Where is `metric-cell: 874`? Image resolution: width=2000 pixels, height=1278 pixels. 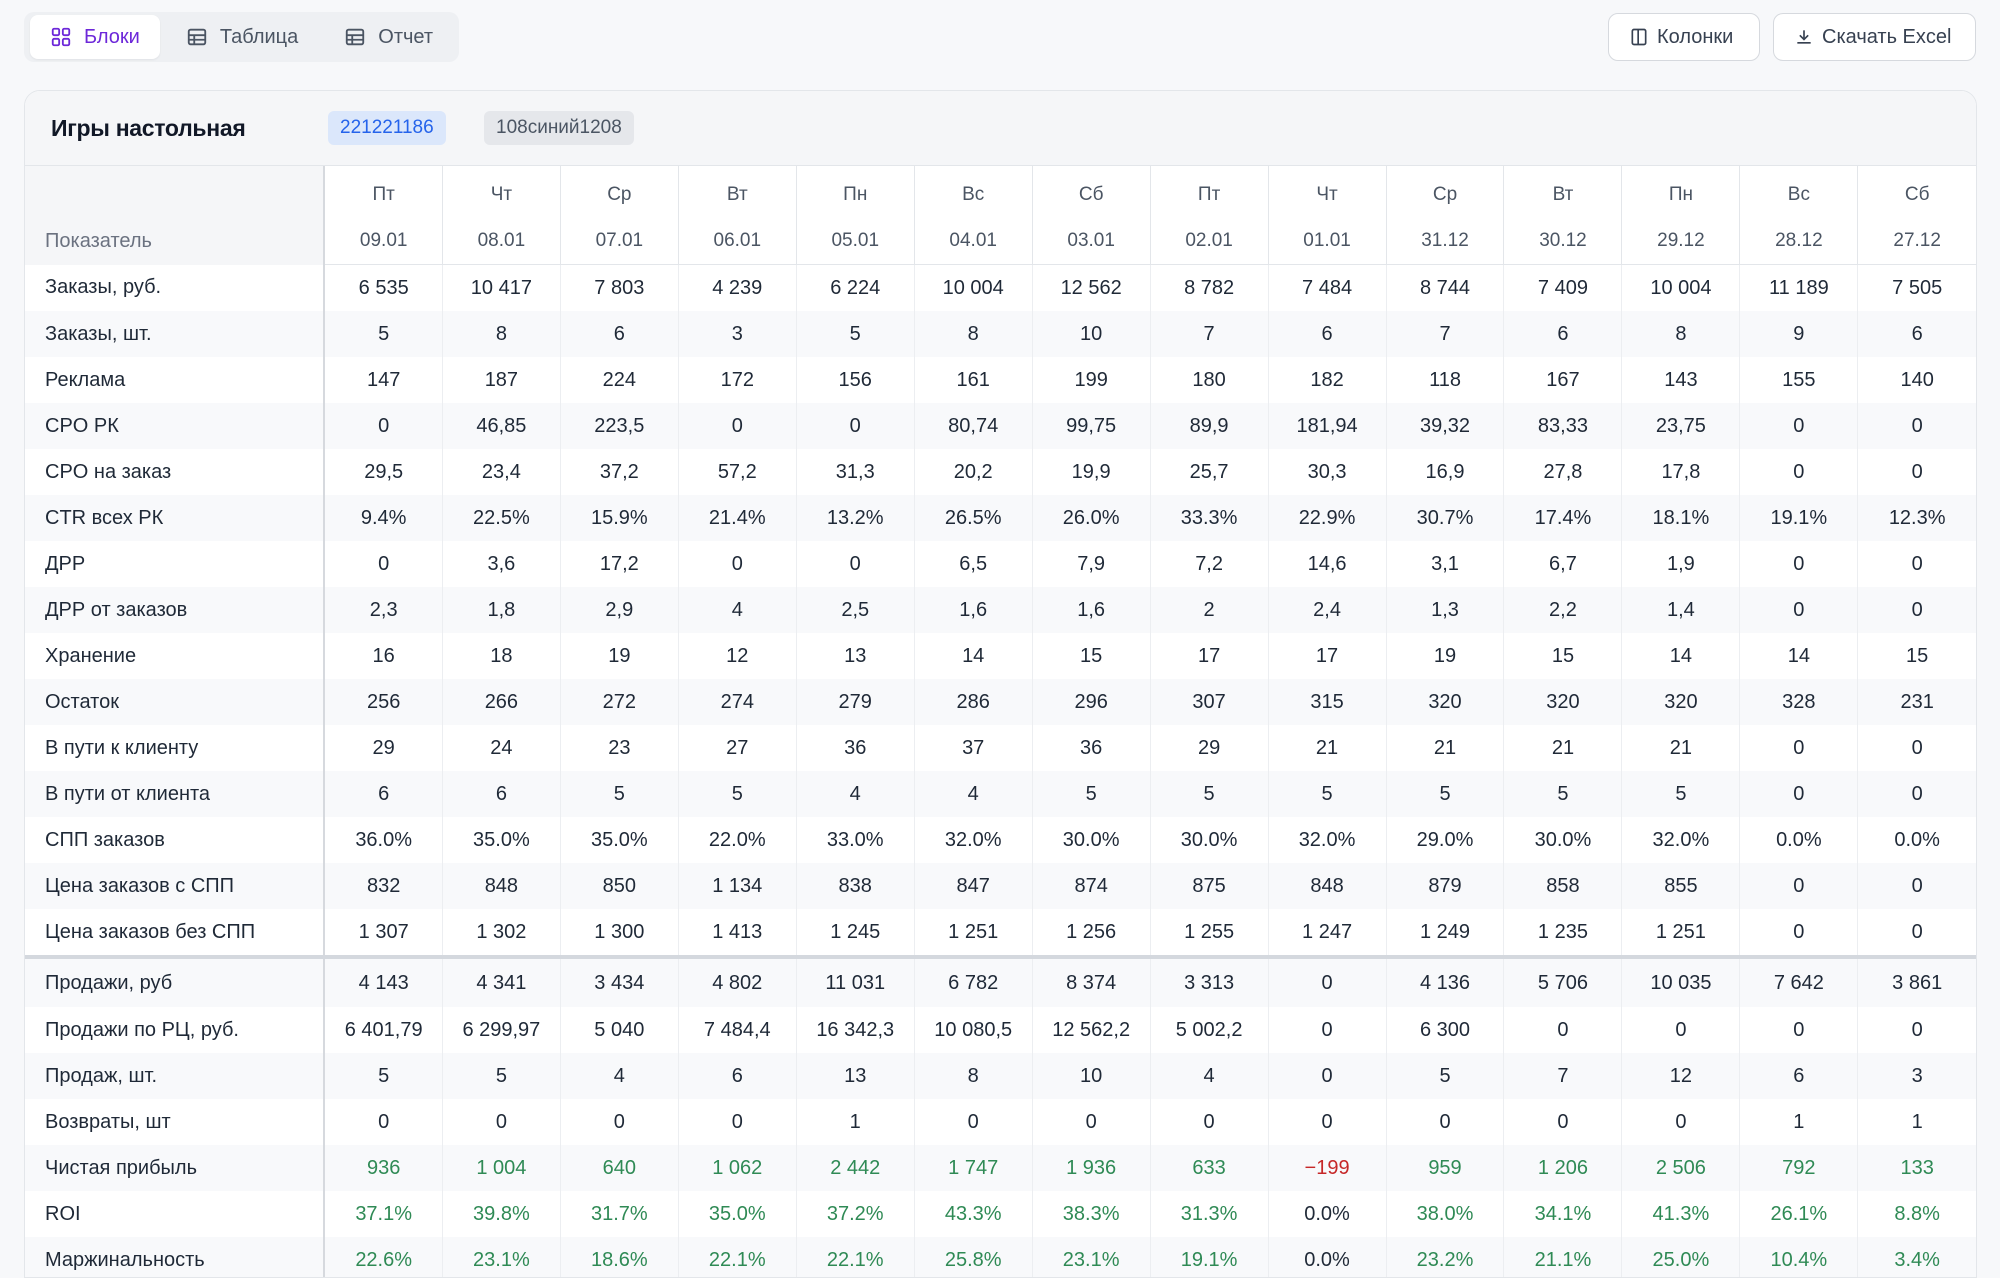
metric-cell: 874 is located at coordinates (1091, 886).